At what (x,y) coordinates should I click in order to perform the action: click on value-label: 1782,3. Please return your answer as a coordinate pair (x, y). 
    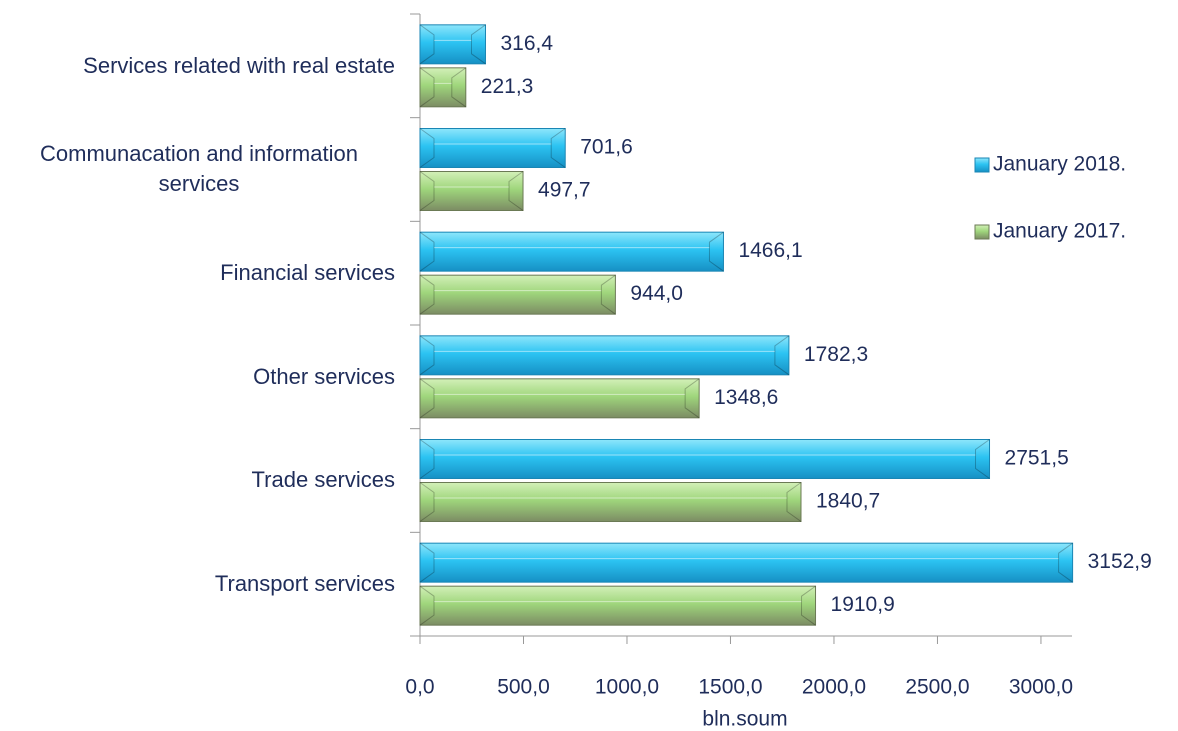
    Looking at the image, I should click on (836, 354).